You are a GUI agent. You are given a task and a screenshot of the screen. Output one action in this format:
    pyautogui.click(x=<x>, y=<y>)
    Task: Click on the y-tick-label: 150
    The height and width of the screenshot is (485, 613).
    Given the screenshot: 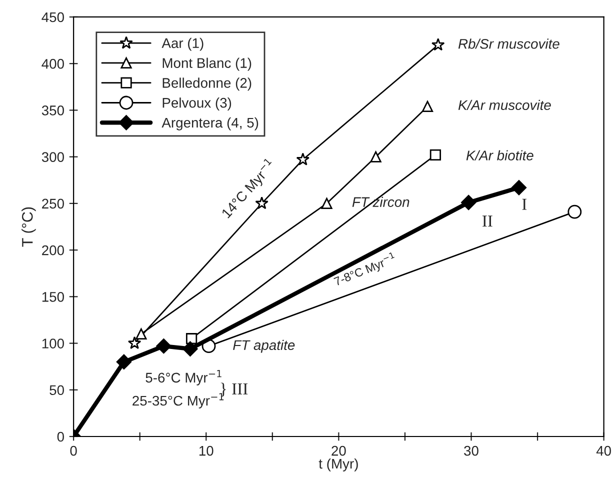 What is the action you would take?
    pyautogui.click(x=53, y=297)
    